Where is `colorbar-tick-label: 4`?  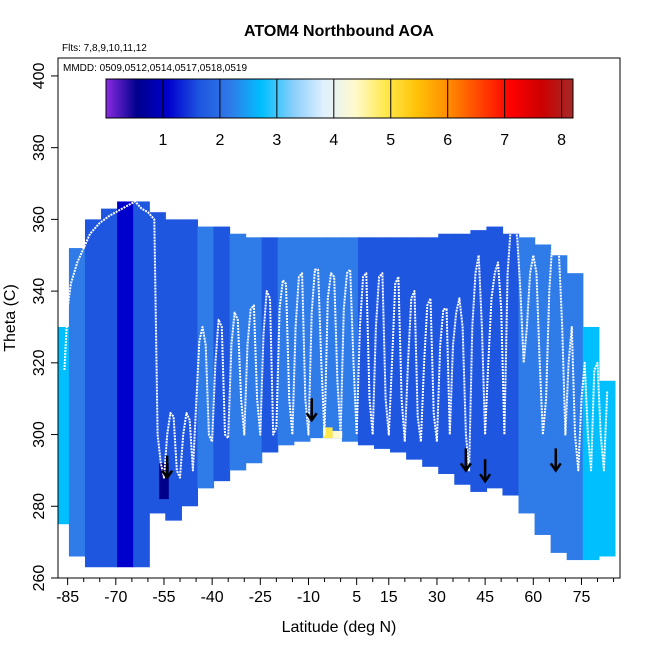
colorbar-tick-label: 4 is located at coordinates (333, 140).